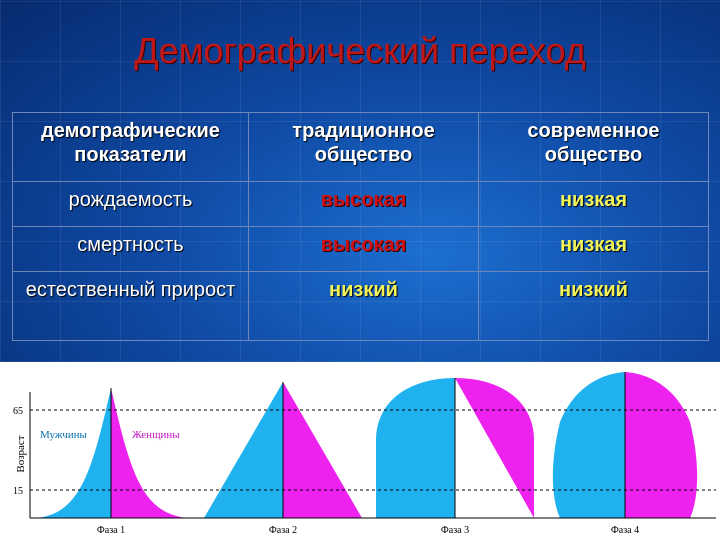 This screenshot has width=720, height=540. What do you see at coordinates (73, 453) in the screenshot?
I see `phase1-male-shape` at bounding box center [73, 453].